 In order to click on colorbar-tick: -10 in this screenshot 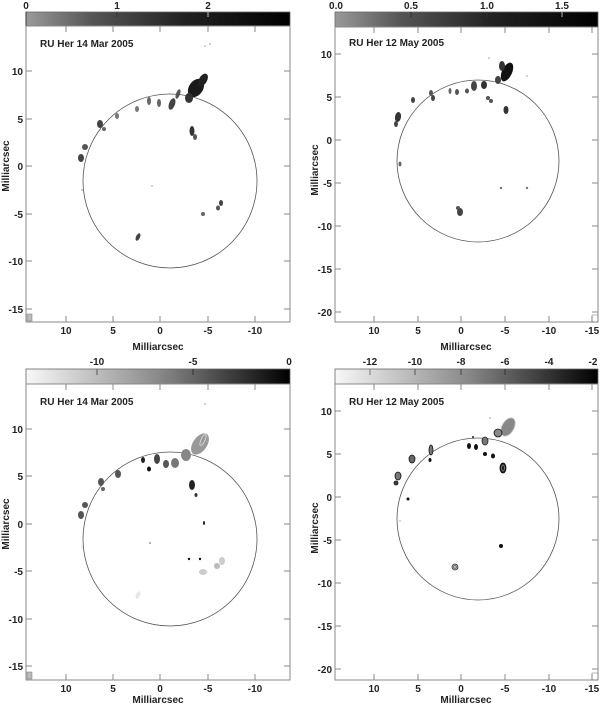, I will do `click(97, 362)`.